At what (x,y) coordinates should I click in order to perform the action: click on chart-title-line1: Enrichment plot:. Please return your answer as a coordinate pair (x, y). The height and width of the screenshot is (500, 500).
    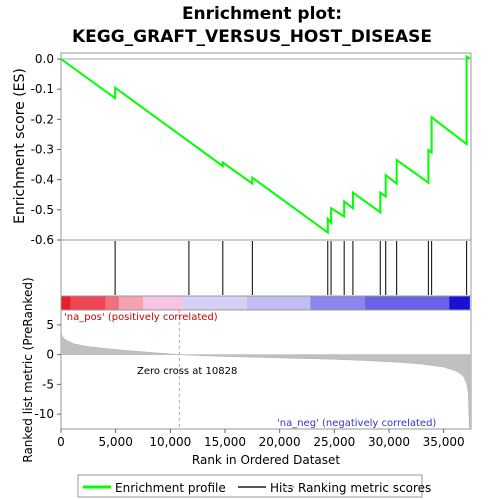
    Looking at the image, I should click on (262, 14).